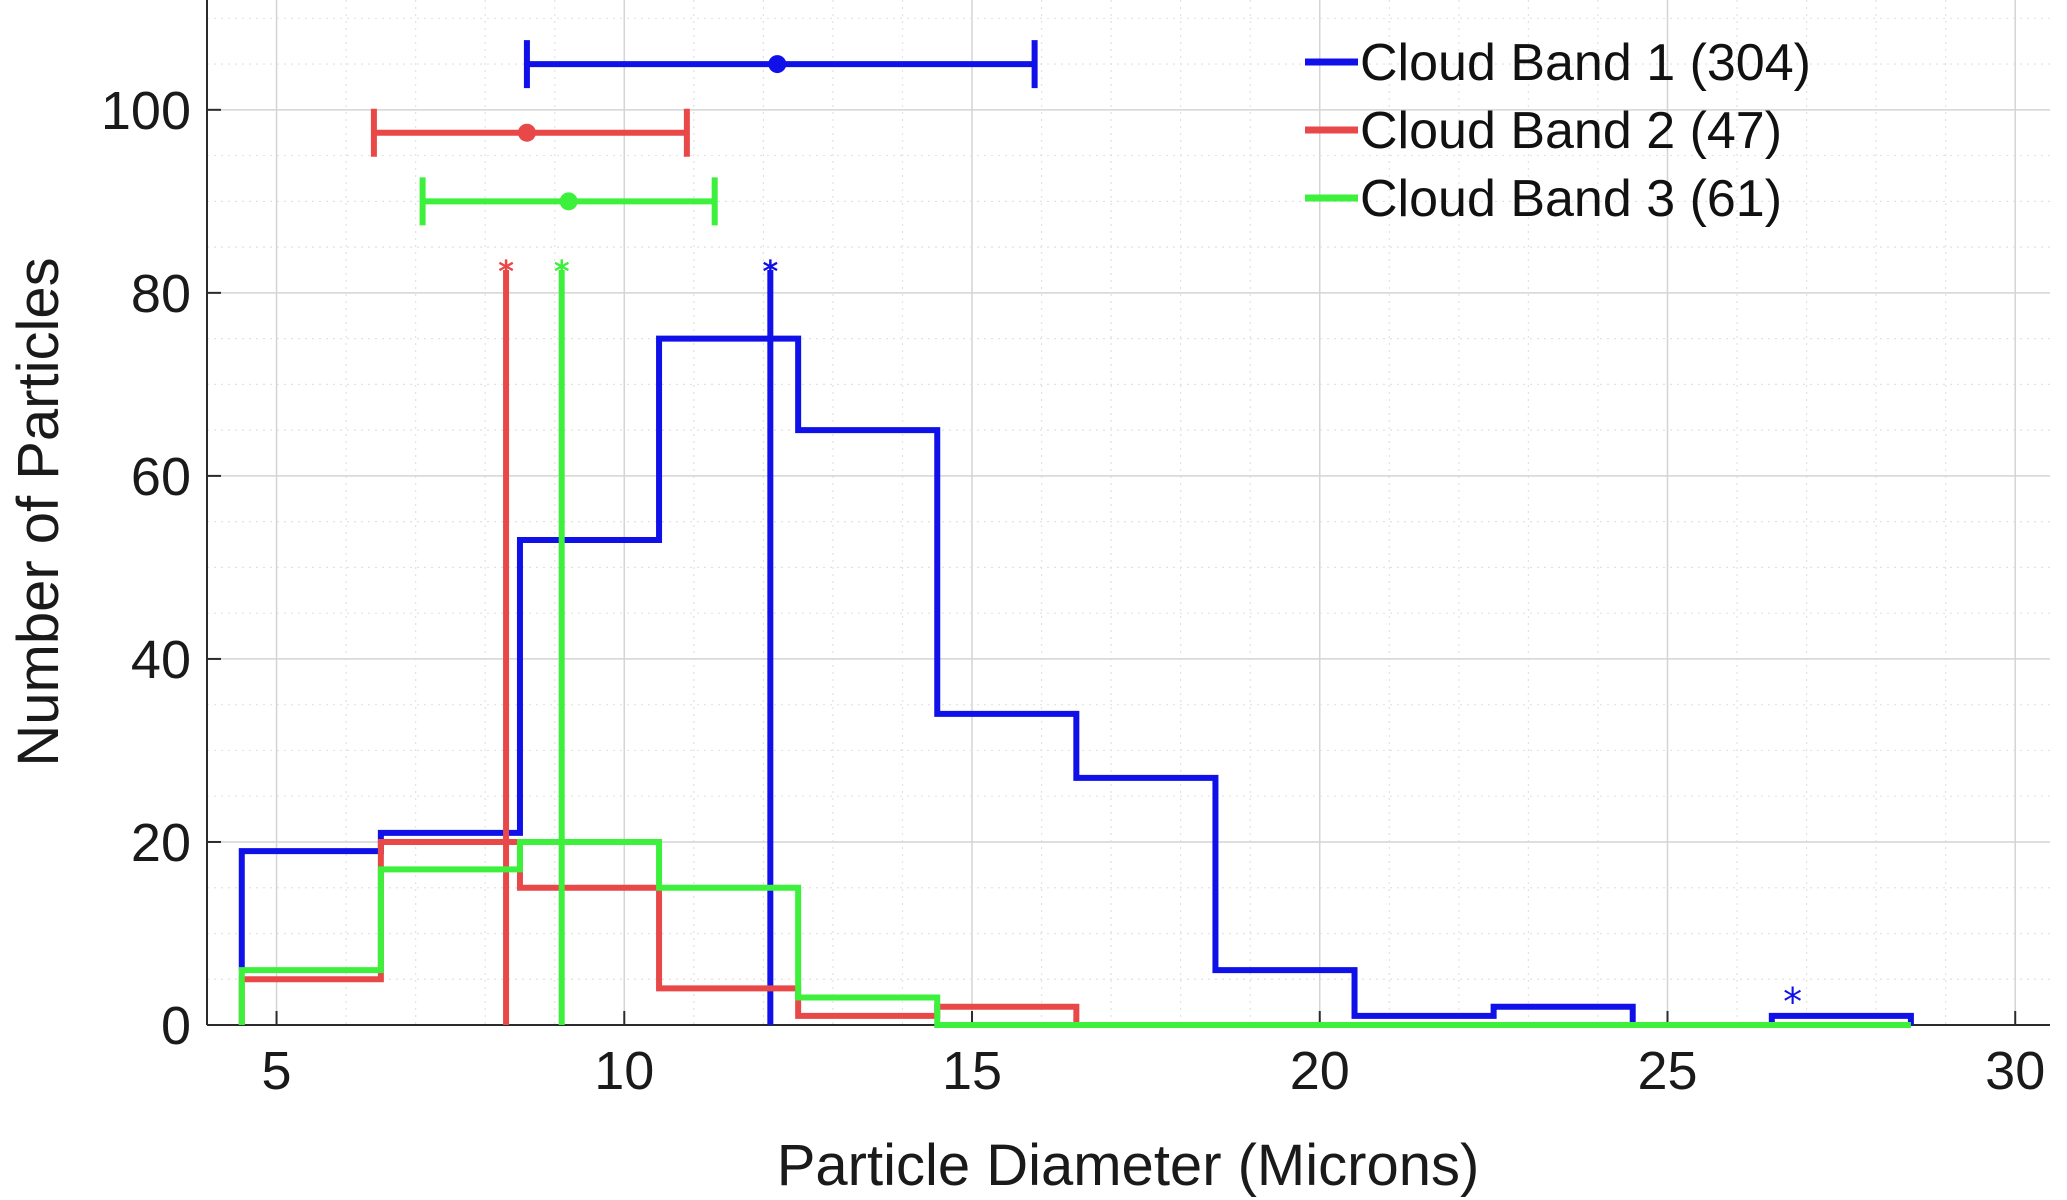  Describe the element at coordinates (770, 272) in the screenshot. I see `median-star-marker-1: *` at that location.